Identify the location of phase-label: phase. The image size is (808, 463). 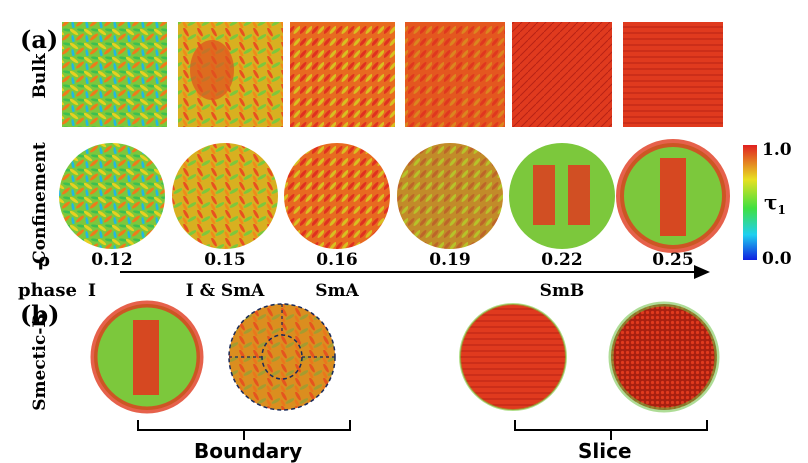
(47, 290).